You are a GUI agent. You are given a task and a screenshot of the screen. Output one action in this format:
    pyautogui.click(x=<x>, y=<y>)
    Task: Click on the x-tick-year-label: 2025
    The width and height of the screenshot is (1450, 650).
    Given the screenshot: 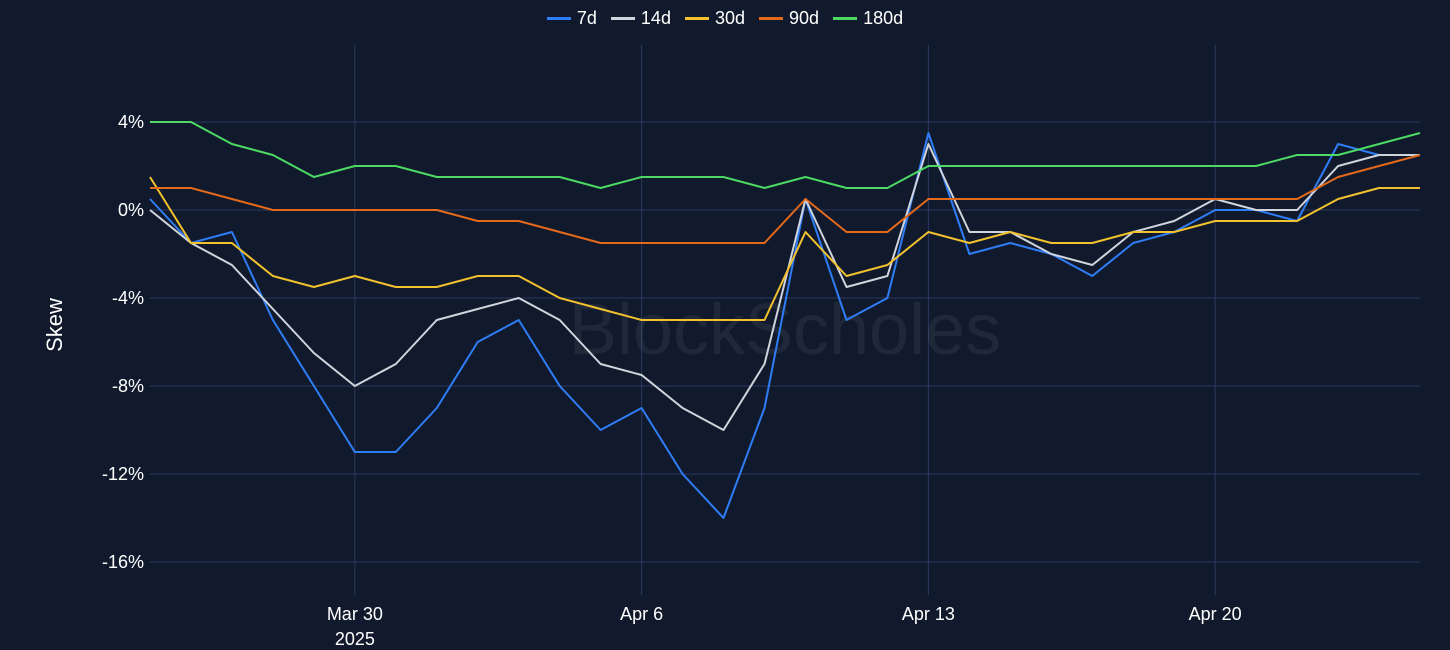 What is the action you would take?
    pyautogui.click(x=355, y=639)
    